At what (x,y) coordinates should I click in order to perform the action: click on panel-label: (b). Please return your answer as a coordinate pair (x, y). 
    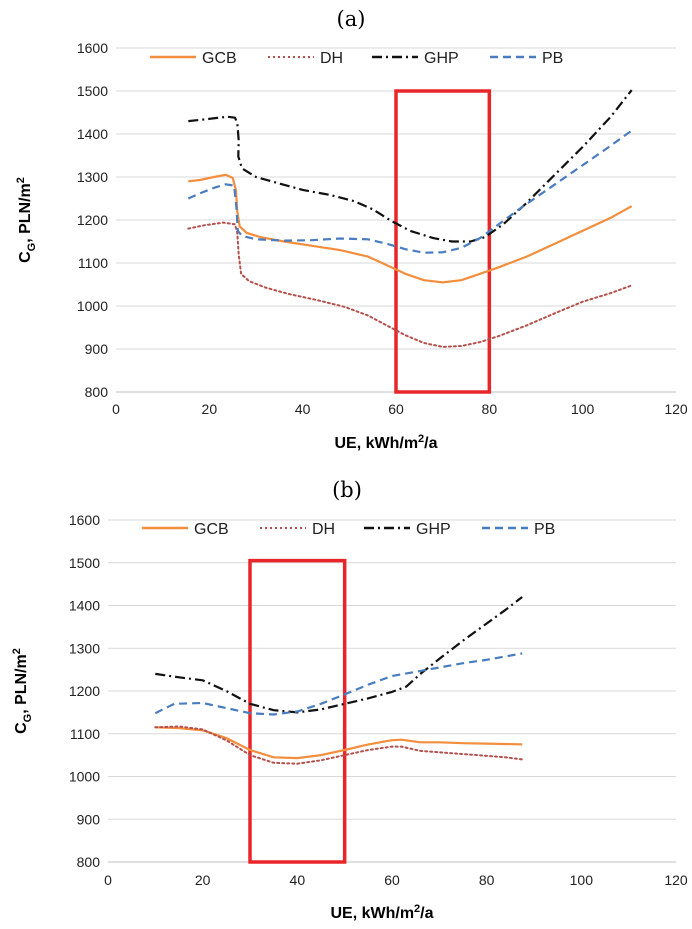
    Looking at the image, I should click on (347, 490).